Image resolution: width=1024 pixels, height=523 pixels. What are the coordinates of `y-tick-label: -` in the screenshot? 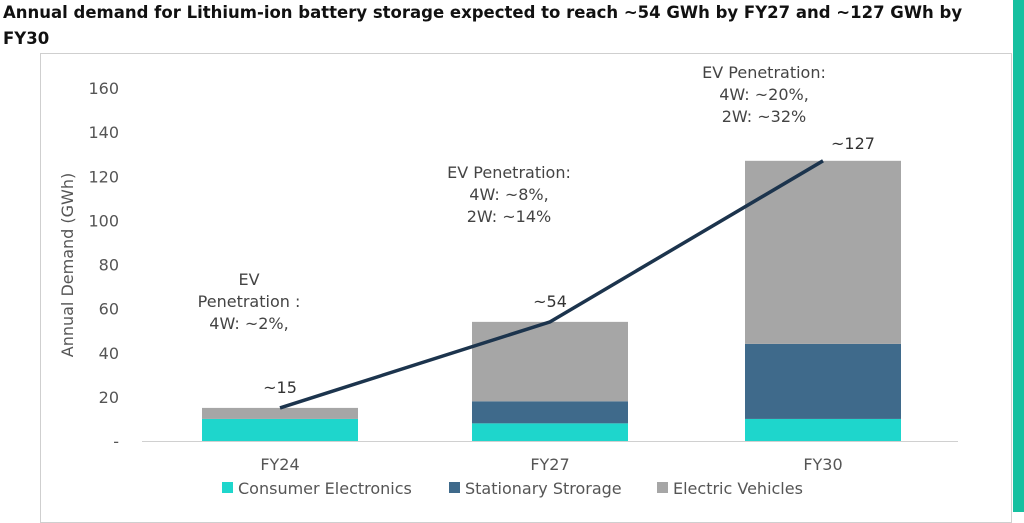 It's located at (116, 441).